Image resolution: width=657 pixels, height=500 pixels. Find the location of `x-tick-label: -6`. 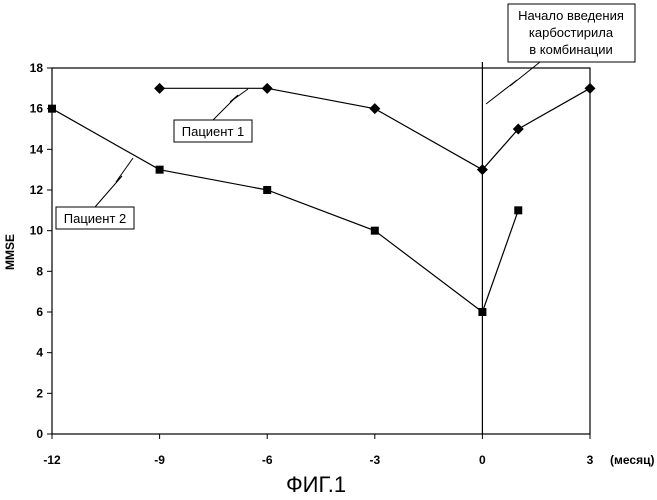

x-tick-label: -6 is located at coordinates (267, 460).